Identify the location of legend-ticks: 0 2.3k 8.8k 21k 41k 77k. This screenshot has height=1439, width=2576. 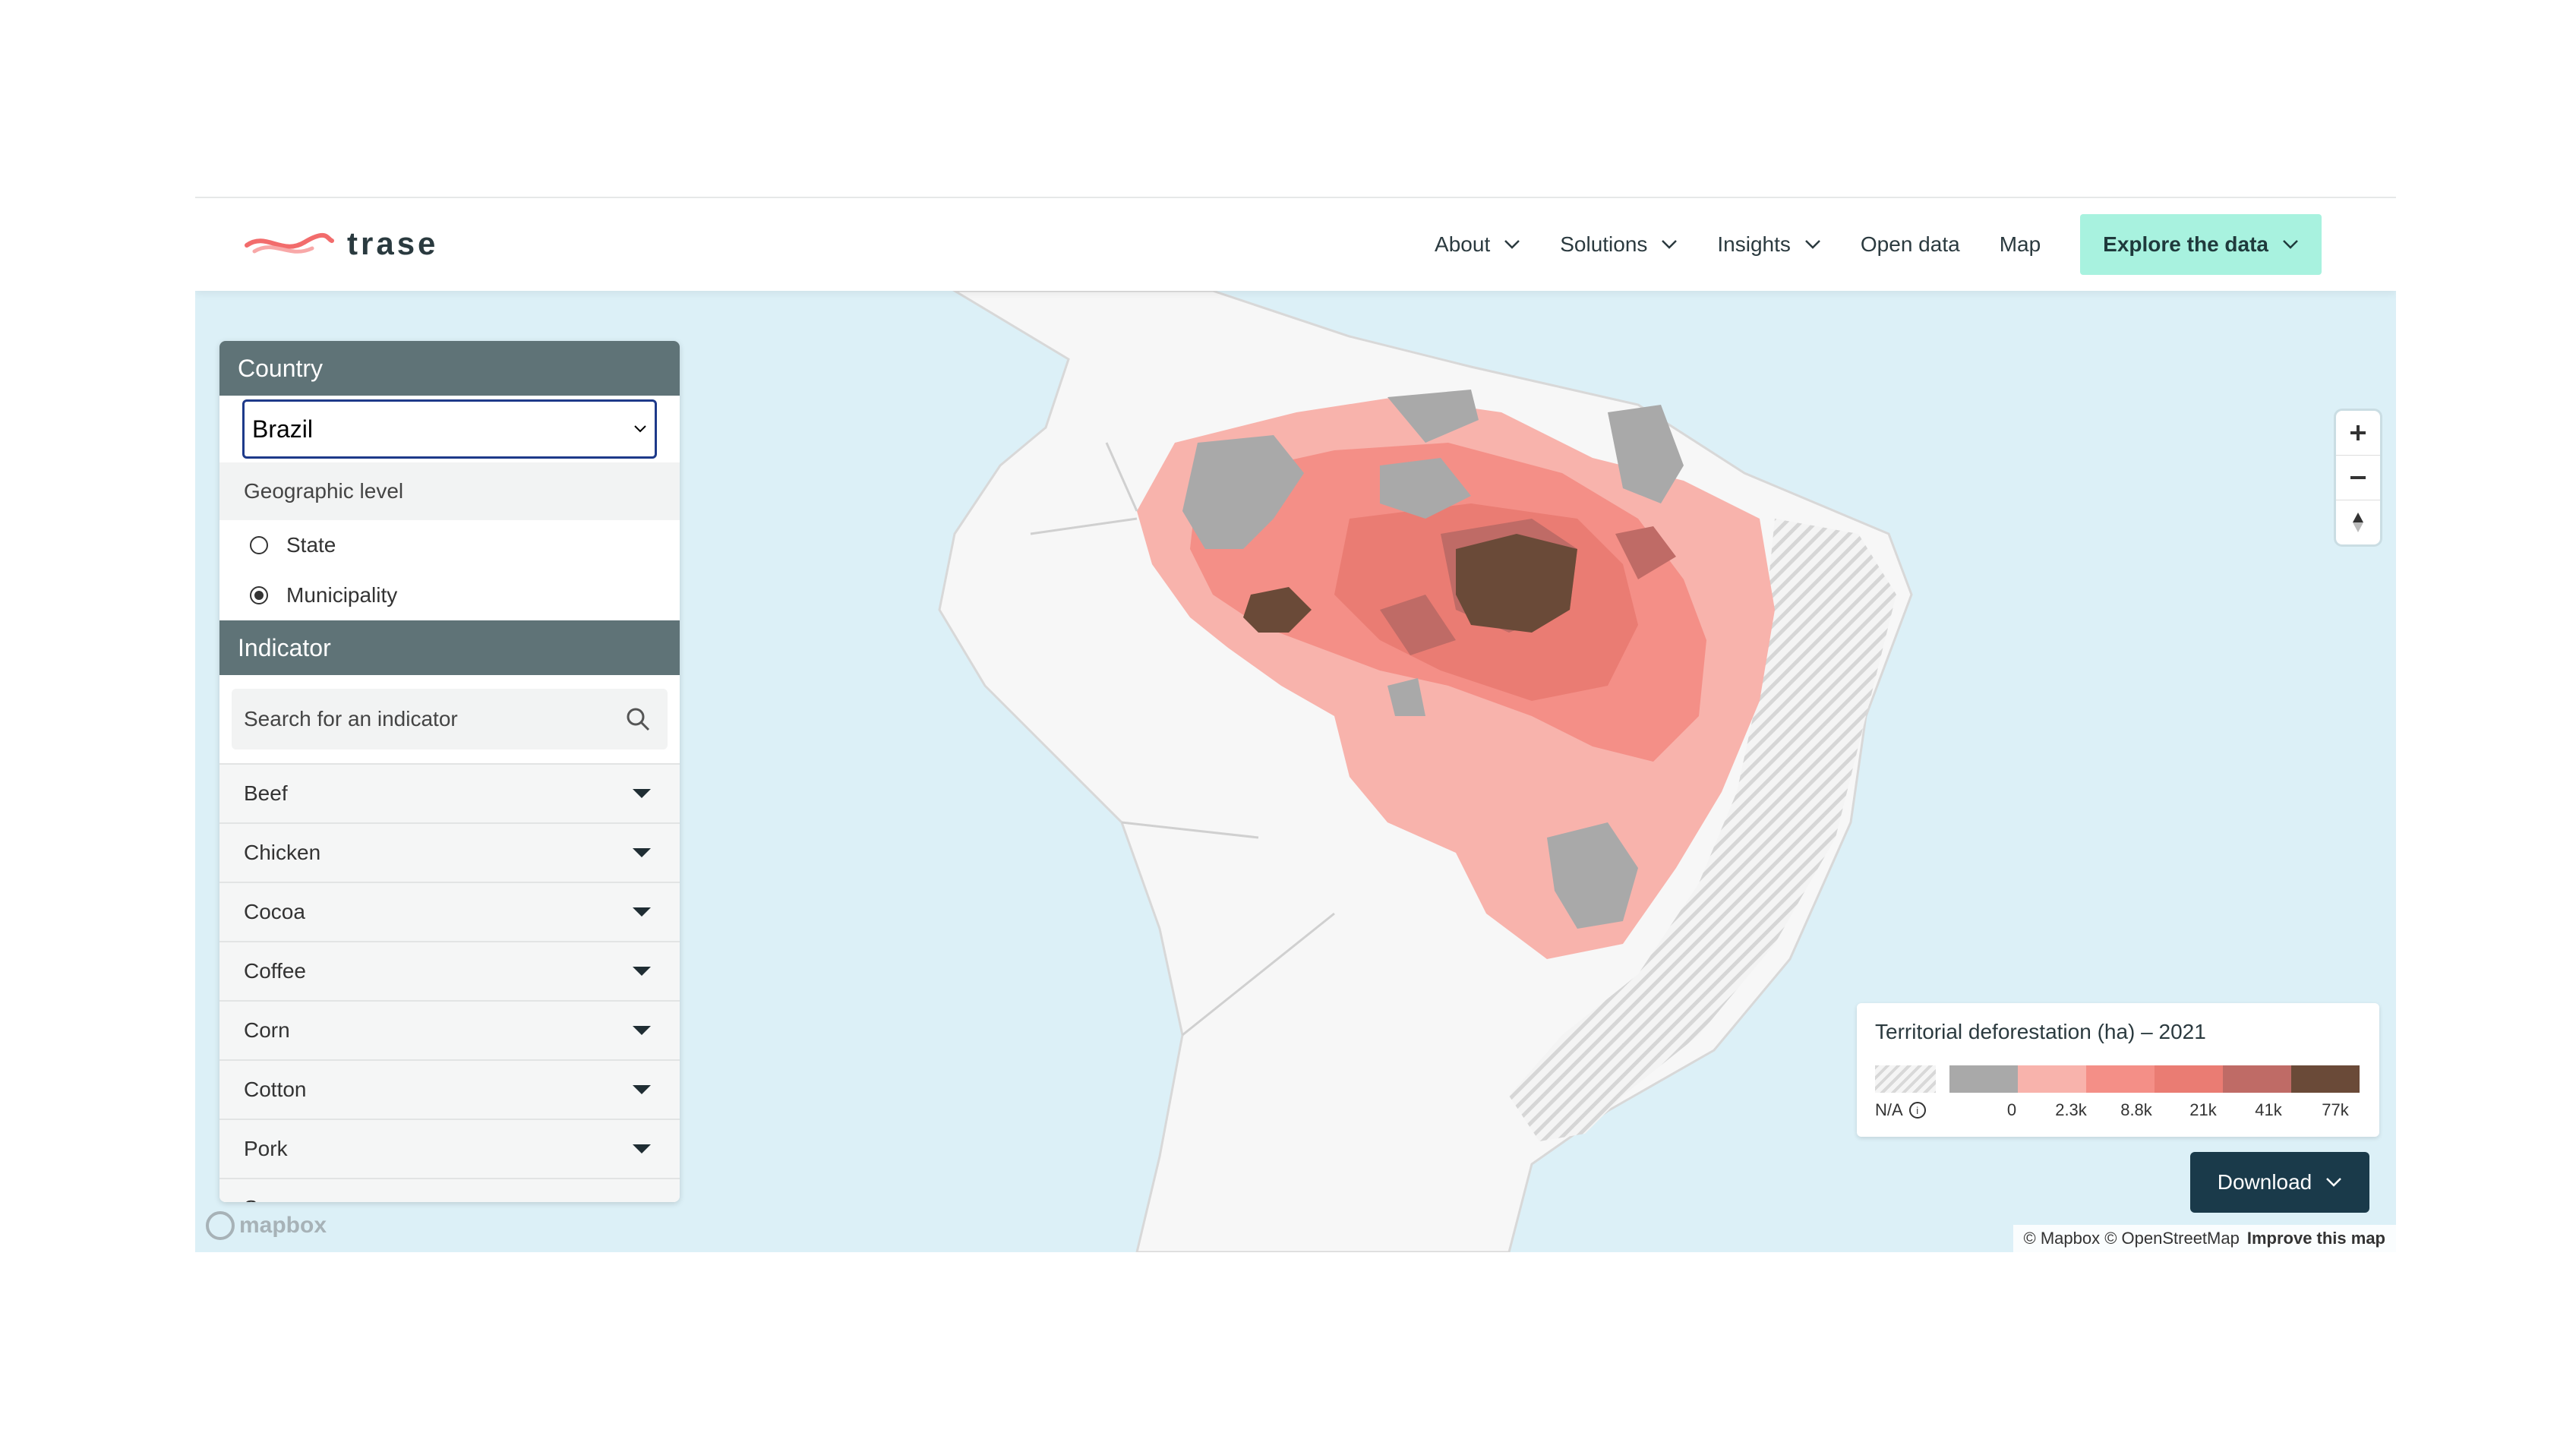
(2154, 1111).